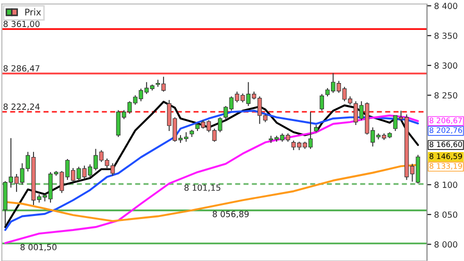 The width and height of the screenshot is (464, 261). I want to click on y-tick-label: 8 400, so click(446, 6).